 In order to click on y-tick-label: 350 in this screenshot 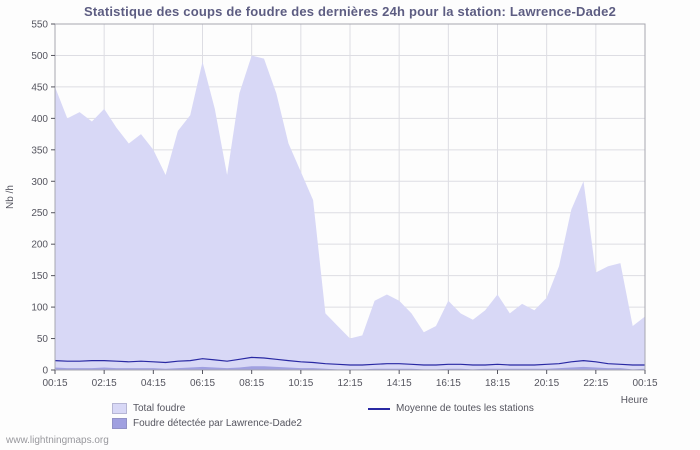, I will do `click(39, 150)`.